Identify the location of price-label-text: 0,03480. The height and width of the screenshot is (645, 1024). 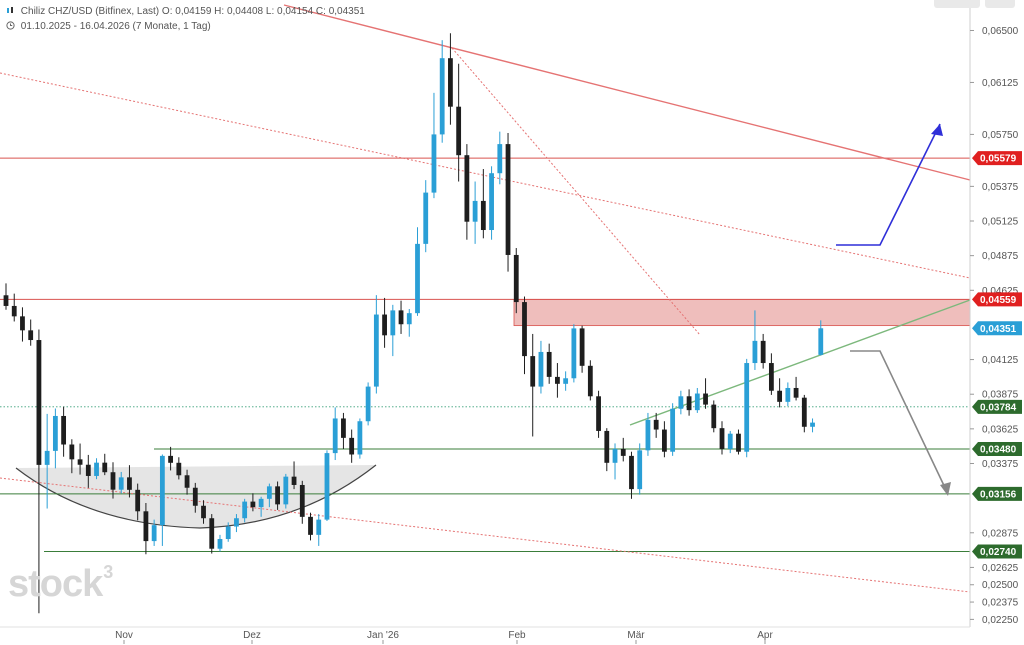
(998, 450).